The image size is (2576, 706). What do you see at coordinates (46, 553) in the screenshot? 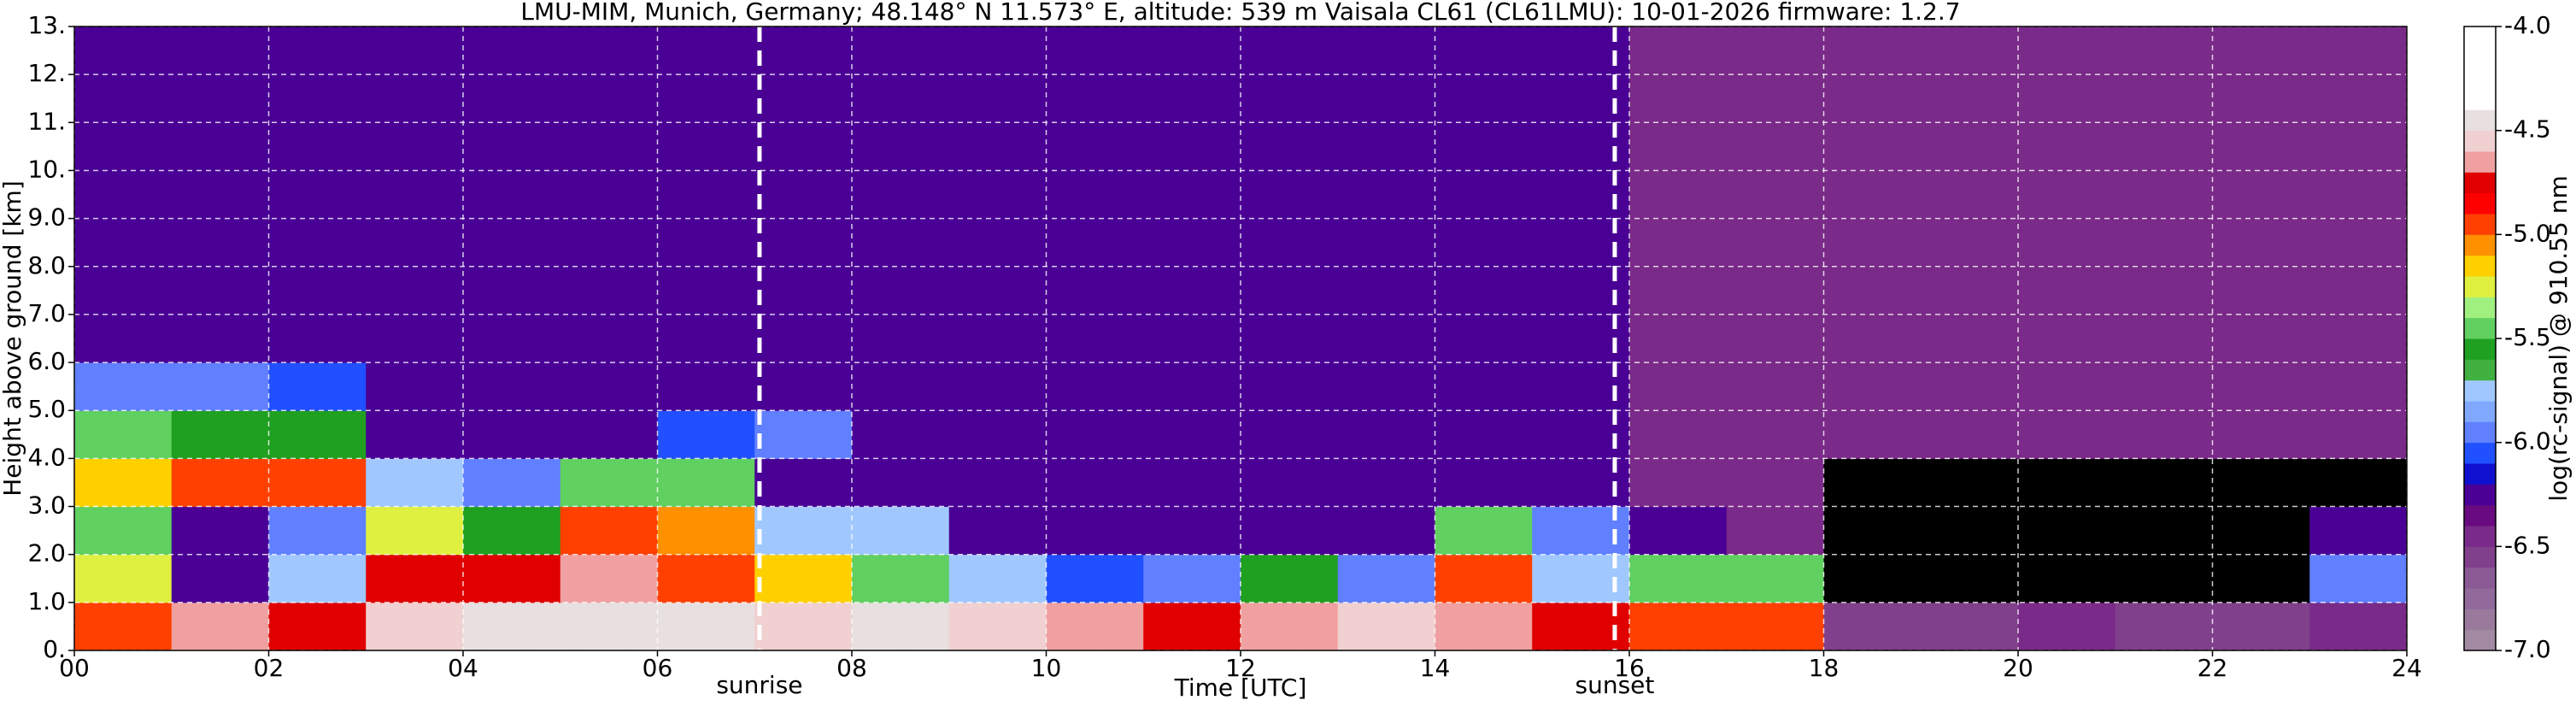
I see `y-tick-label: 2.0` at bounding box center [46, 553].